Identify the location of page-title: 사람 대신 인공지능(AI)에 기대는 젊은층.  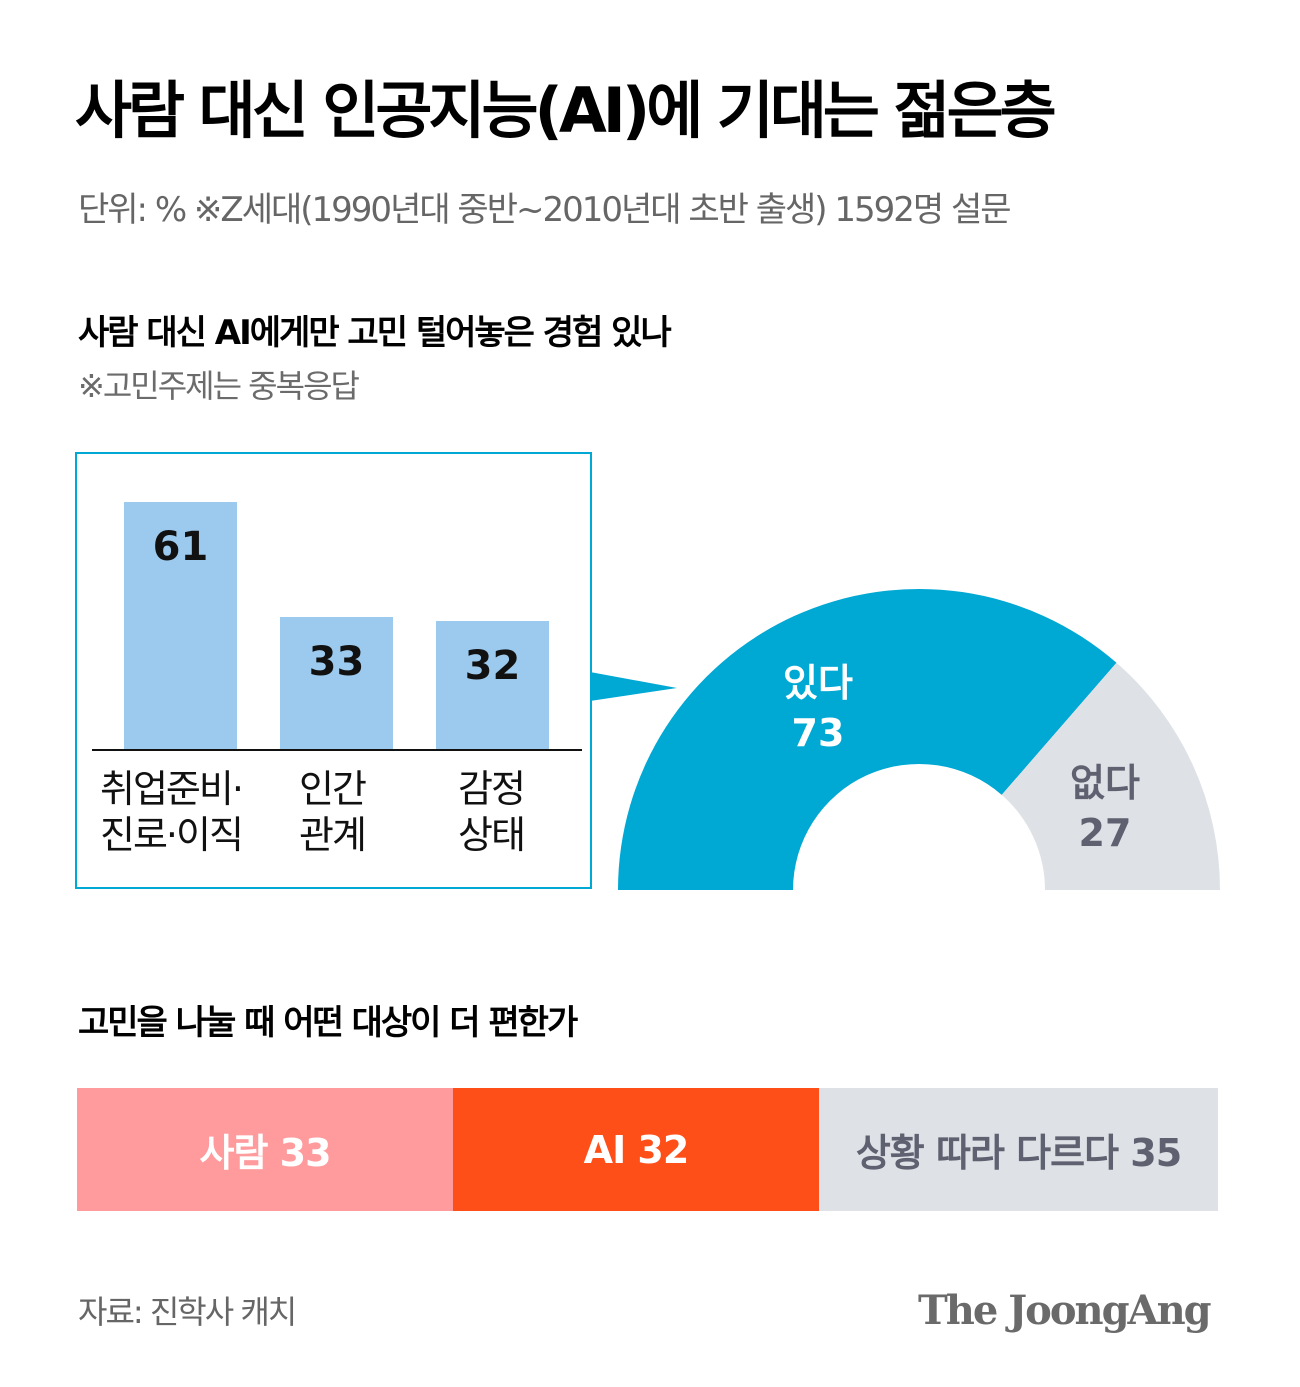
(566, 110).